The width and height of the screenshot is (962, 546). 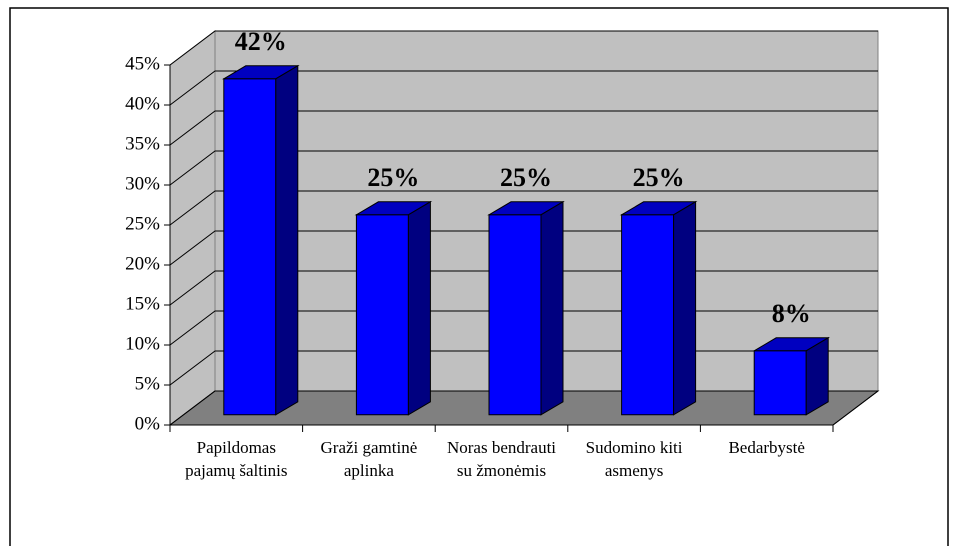 What do you see at coordinates (142, 343) in the screenshot?
I see `y-tick-label: 10%` at bounding box center [142, 343].